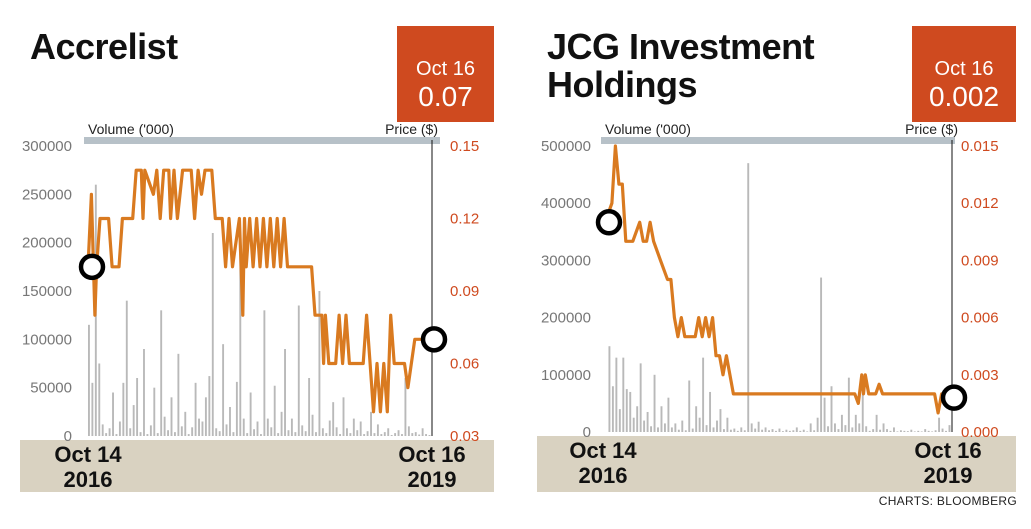 This screenshot has width=1031, height=529. What do you see at coordinates (622, 84) in the screenshot?
I see `chart-title-line: Holdings` at bounding box center [622, 84].